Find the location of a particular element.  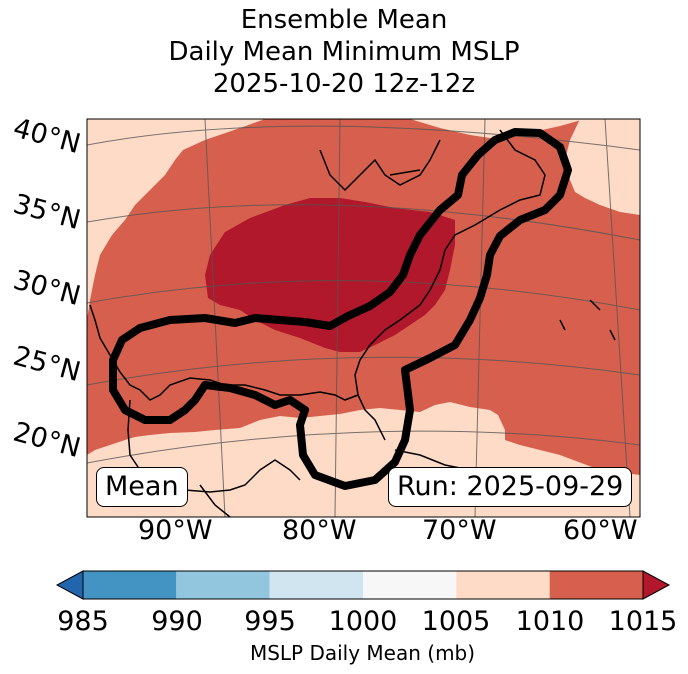

lon-label-70w: 70°W is located at coordinates (459, 530).